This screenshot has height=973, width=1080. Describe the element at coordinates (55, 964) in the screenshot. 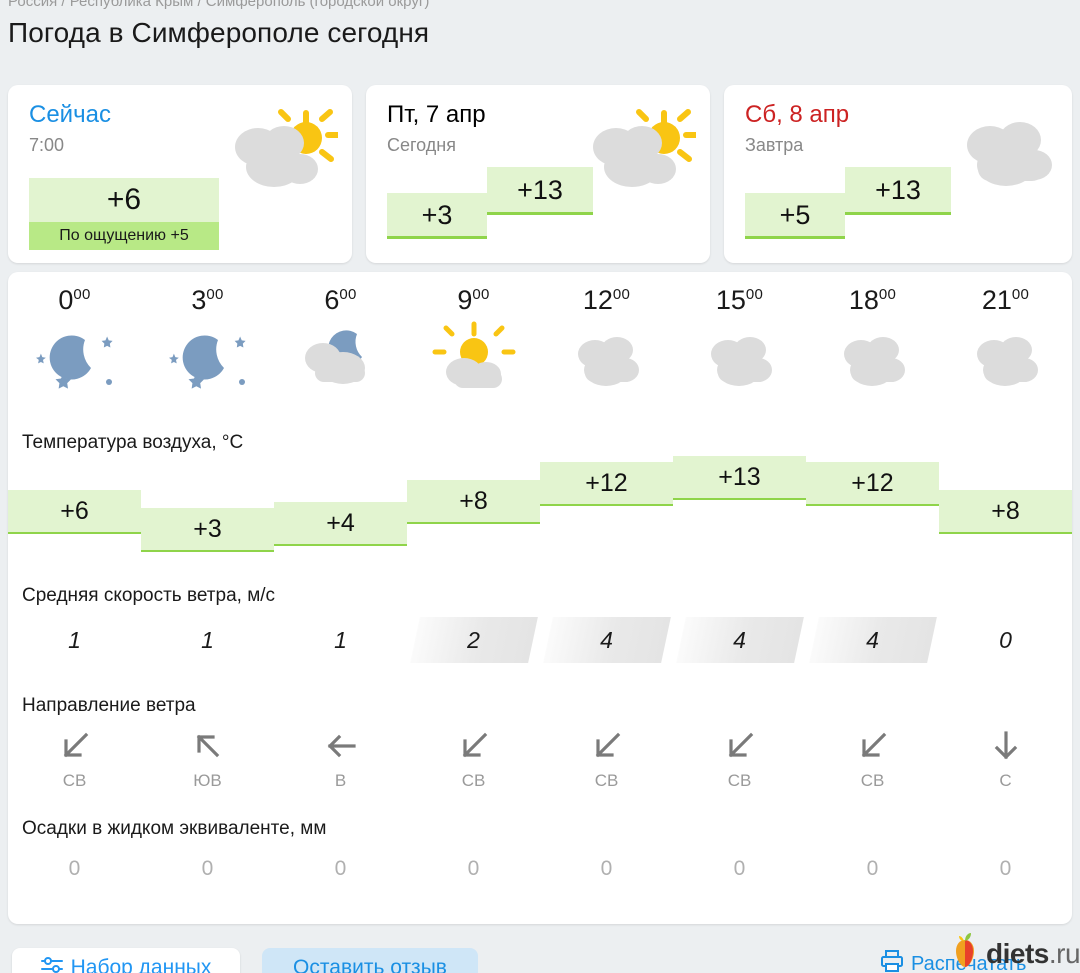

I see `sliders-icon` at that location.